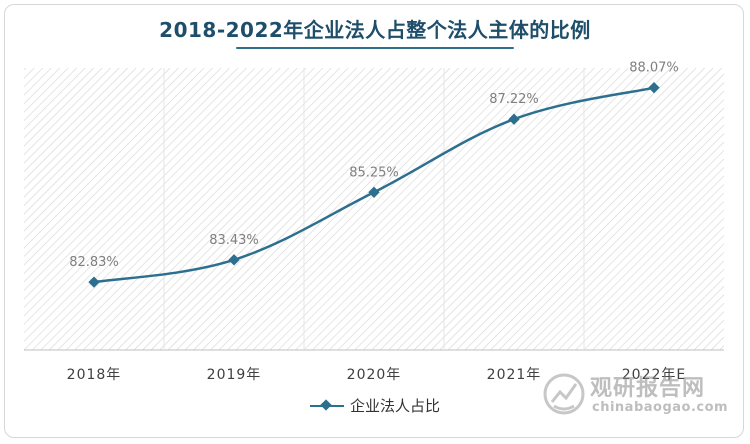 The image size is (750, 444). Describe the element at coordinates (234, 240) in the screenshot. I see `data-label: 83.43%` at that location.